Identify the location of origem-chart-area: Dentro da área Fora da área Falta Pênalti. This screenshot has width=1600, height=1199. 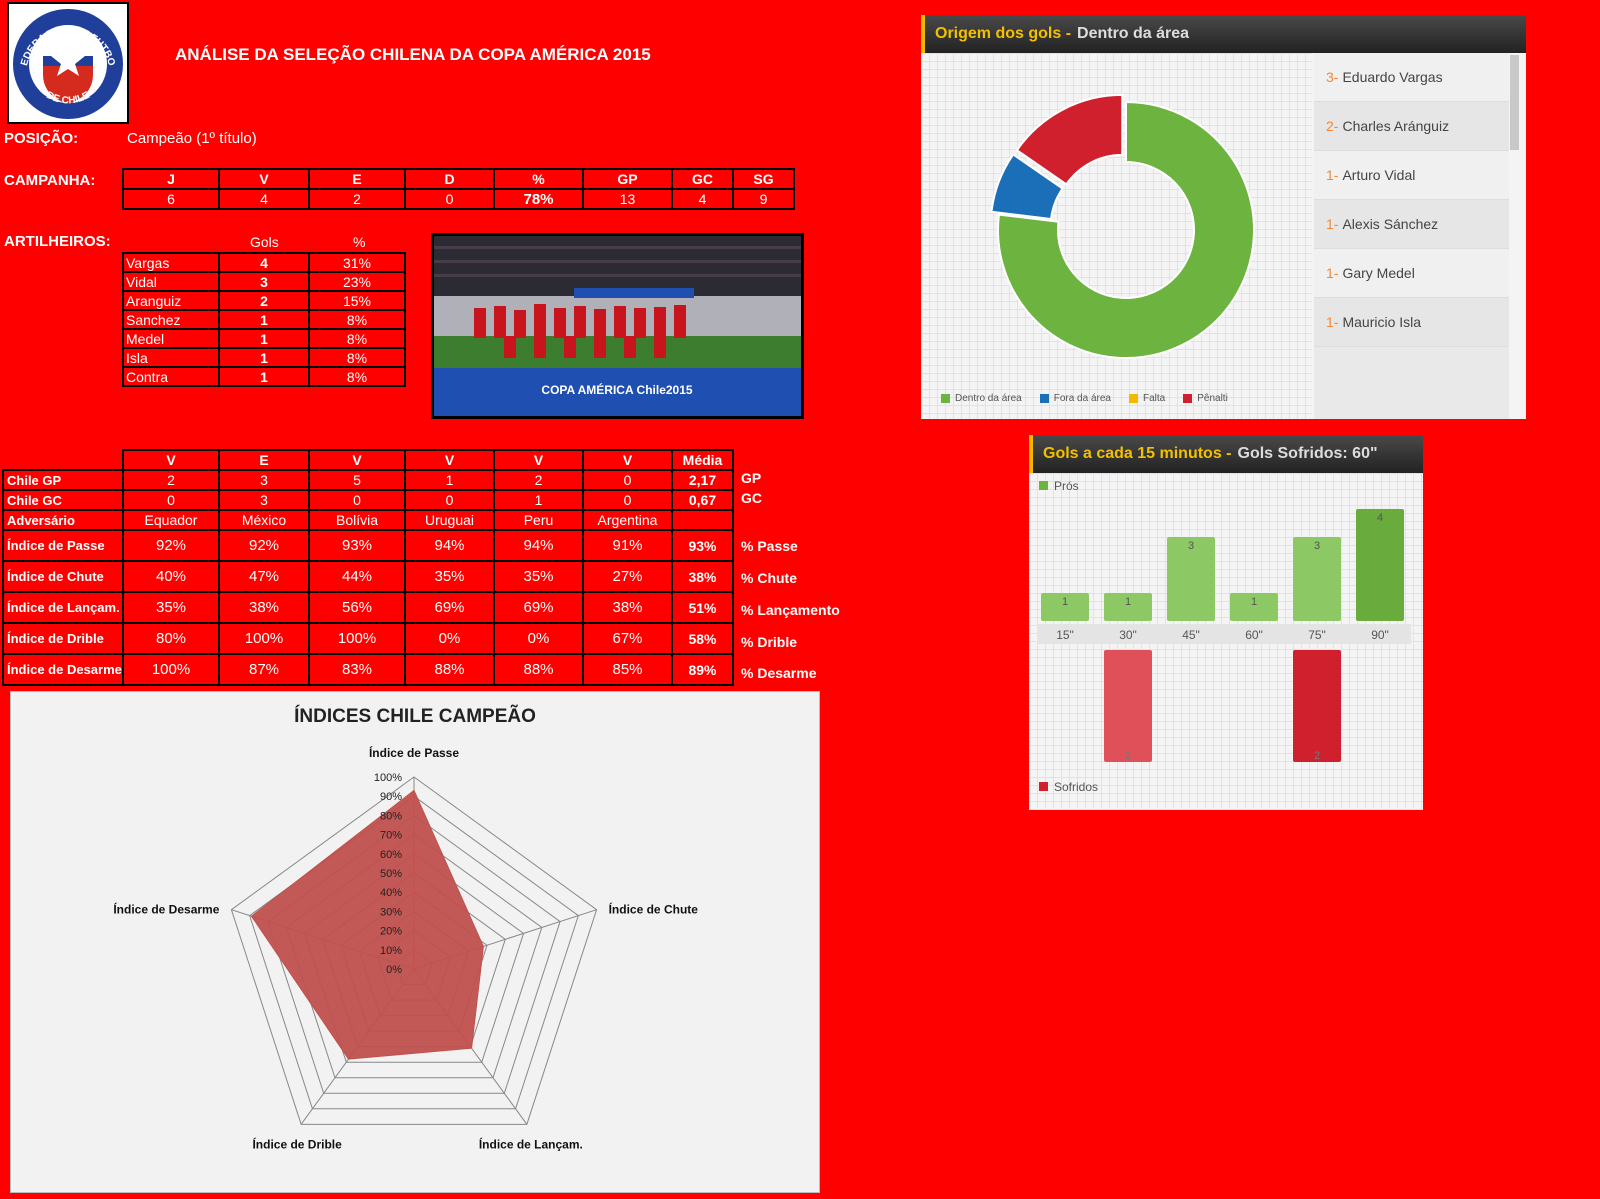
(1116, 236).